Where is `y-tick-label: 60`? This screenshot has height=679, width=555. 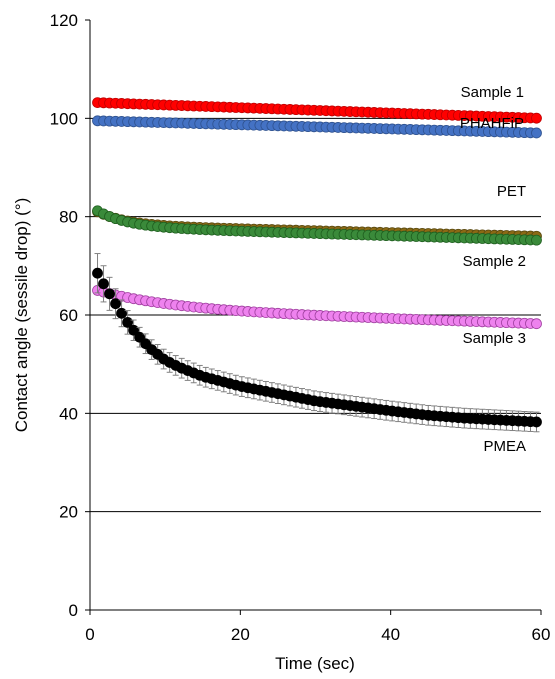
y-tick-label: 60 is located at coordinates (68, 315).